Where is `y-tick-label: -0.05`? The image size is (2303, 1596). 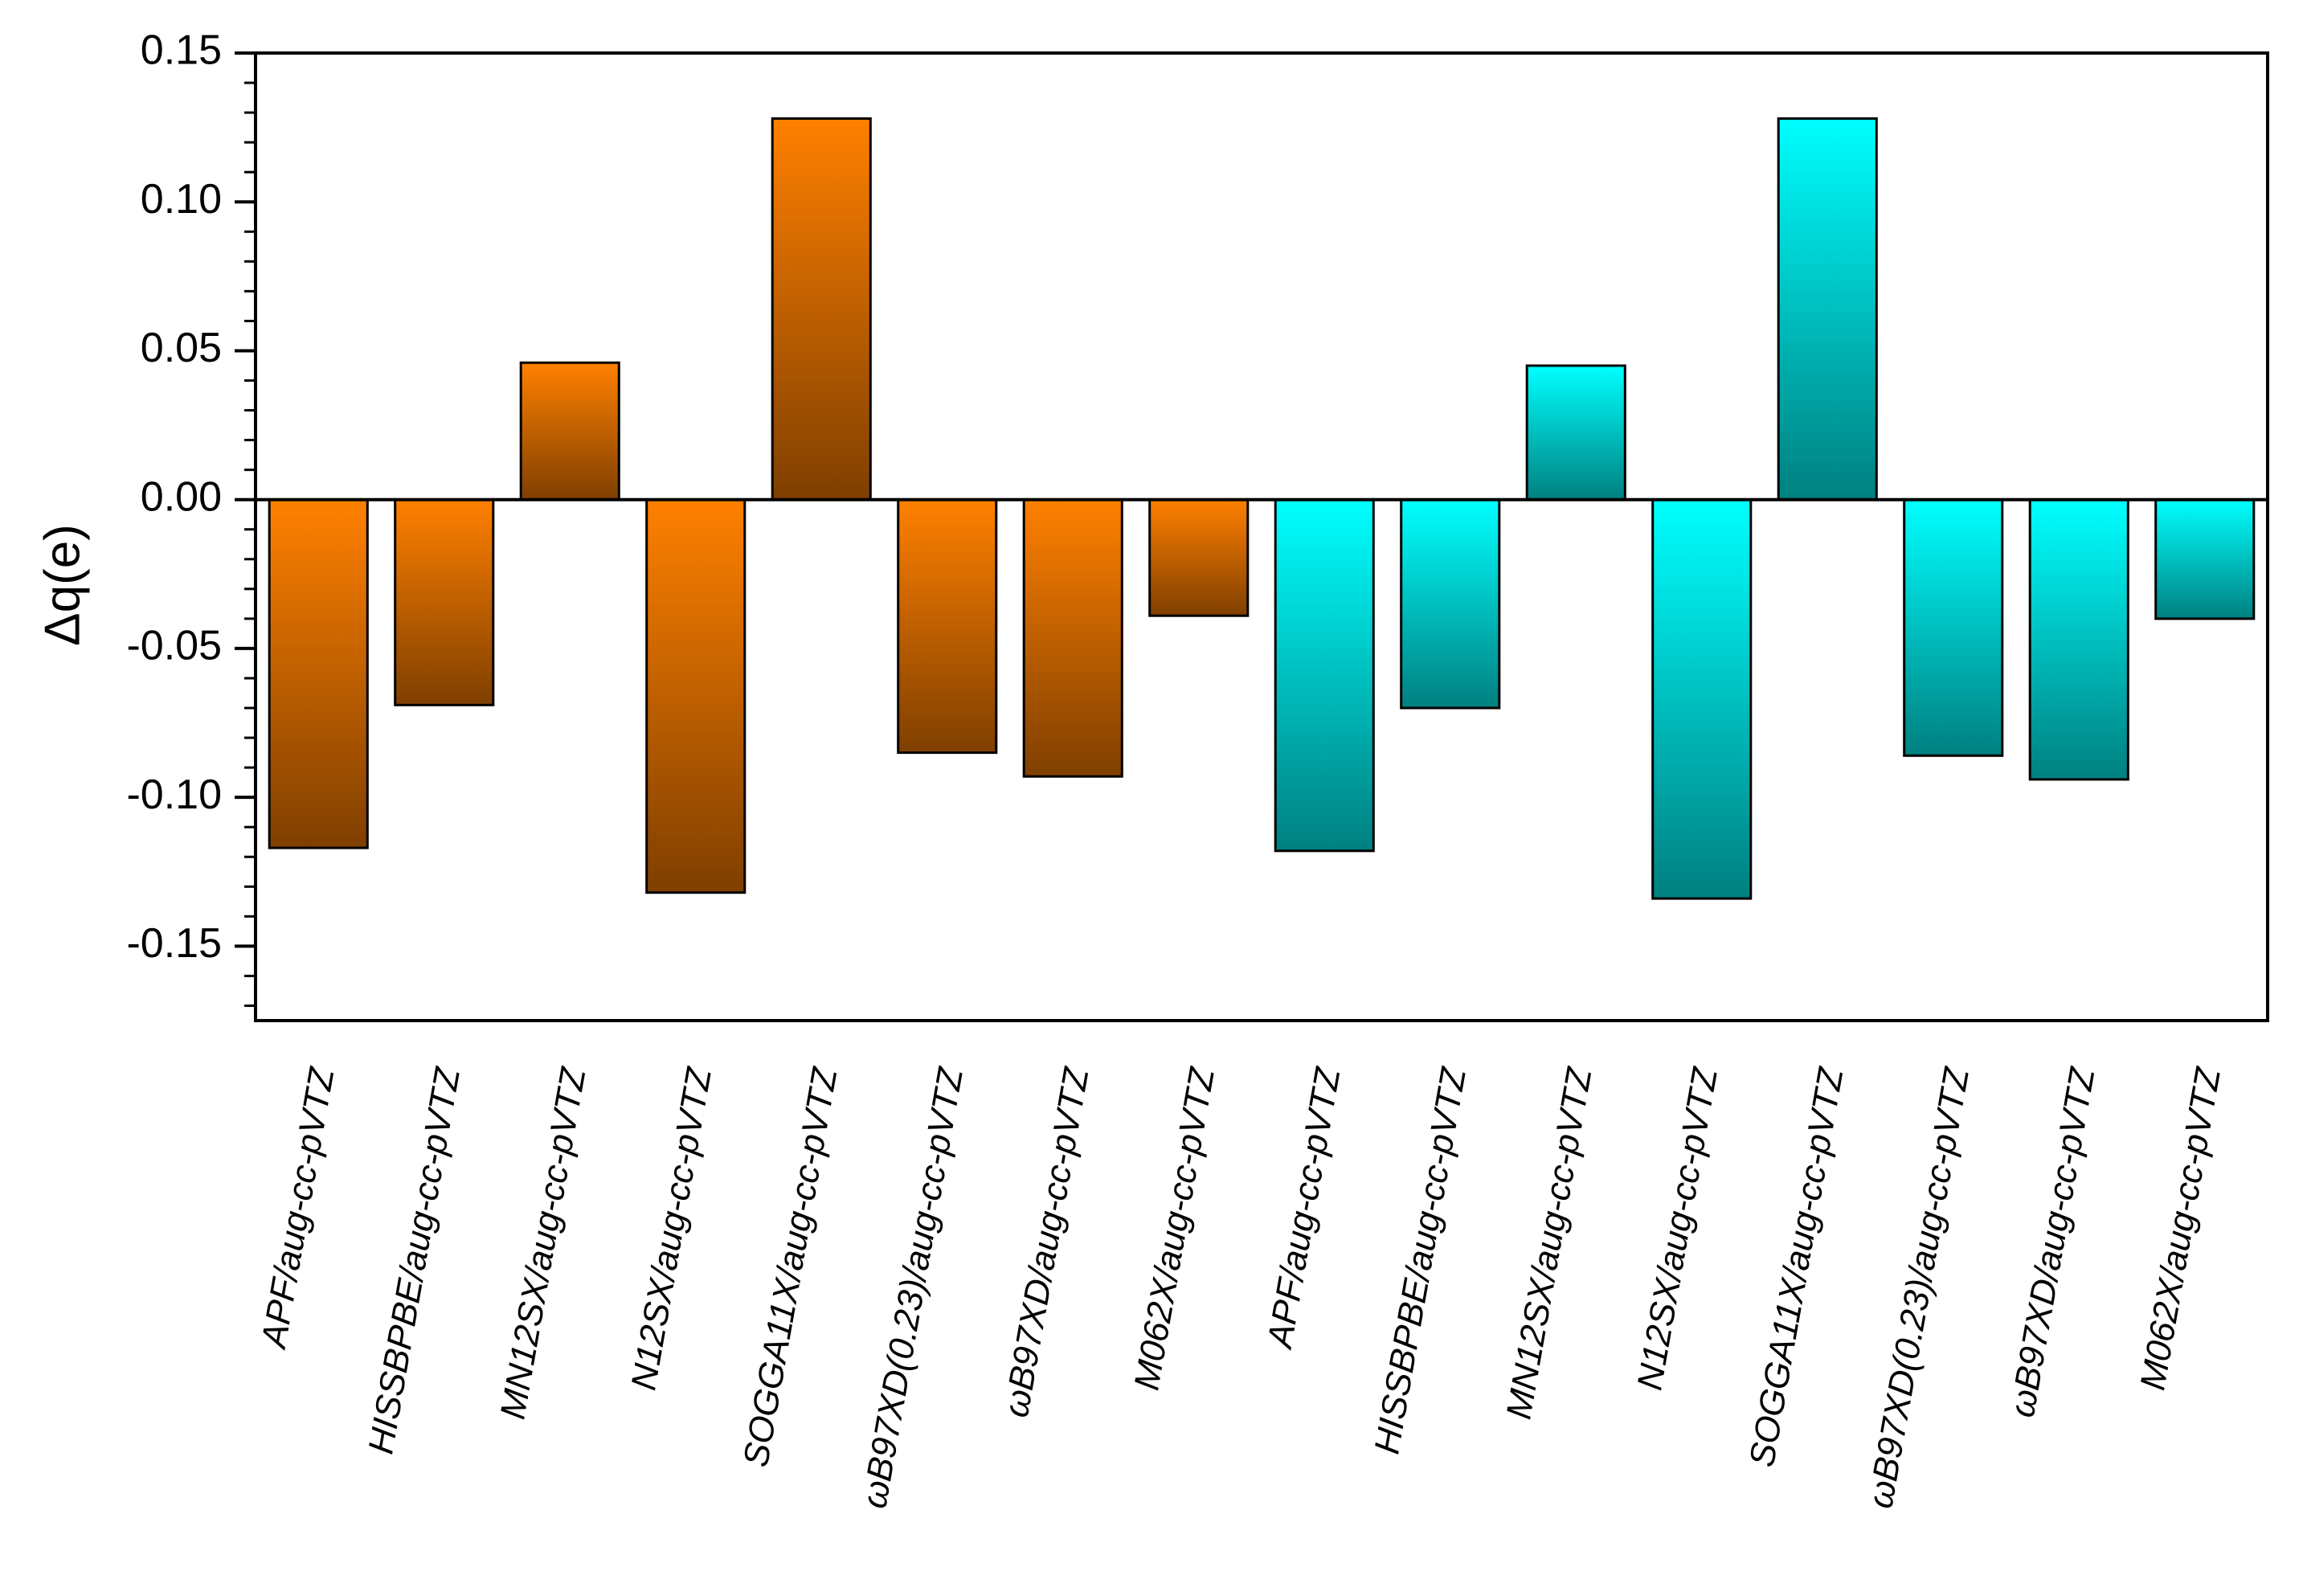 y-tick-label: -0.05 is located at coordinates (174, 646).